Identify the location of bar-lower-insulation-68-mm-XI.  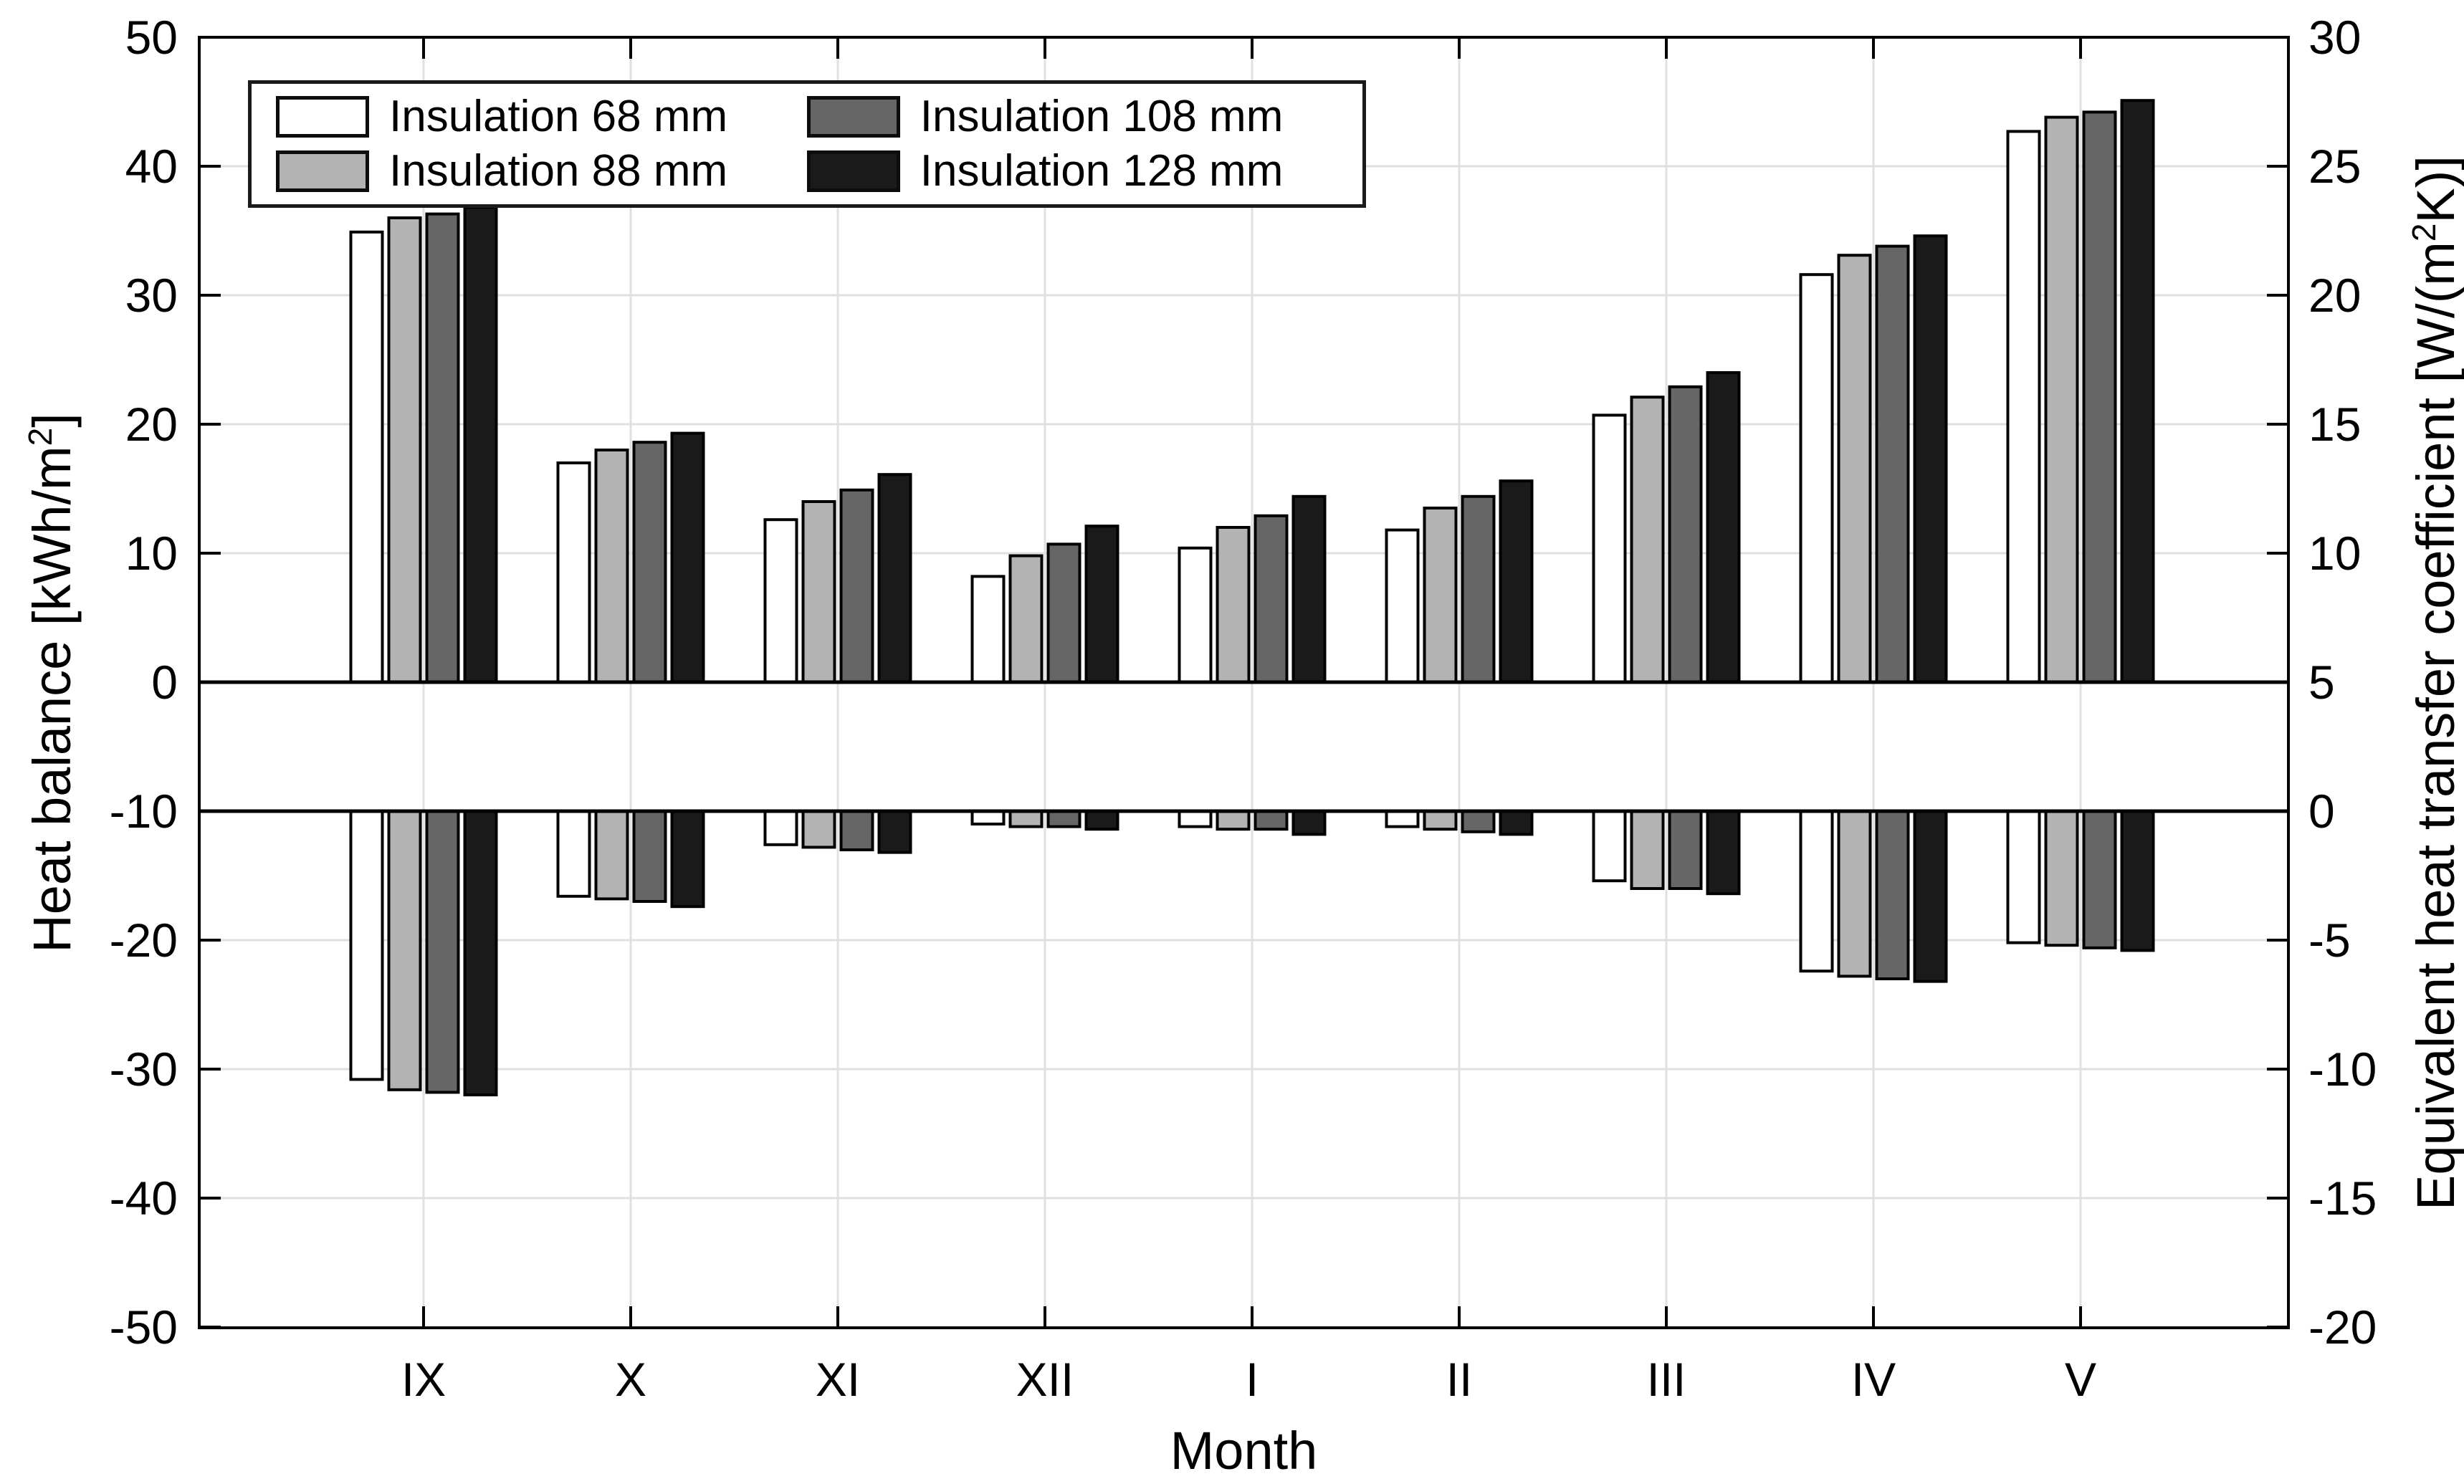
(781, 828).